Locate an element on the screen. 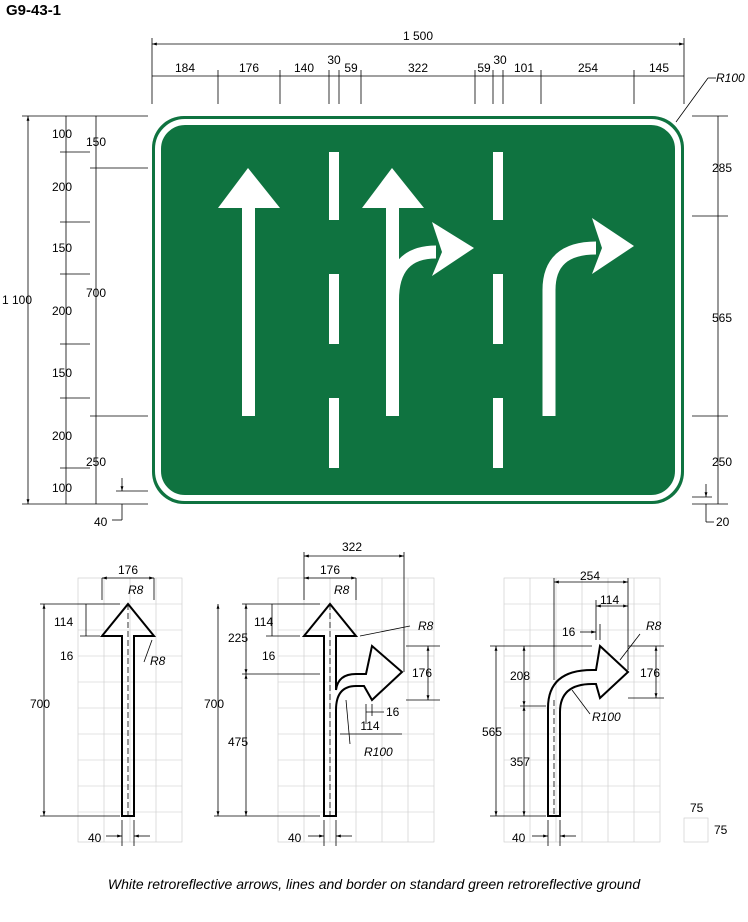 The width and height of the screenshot is (748, 922). lane-divider-left is located at coordinates (334, 310).